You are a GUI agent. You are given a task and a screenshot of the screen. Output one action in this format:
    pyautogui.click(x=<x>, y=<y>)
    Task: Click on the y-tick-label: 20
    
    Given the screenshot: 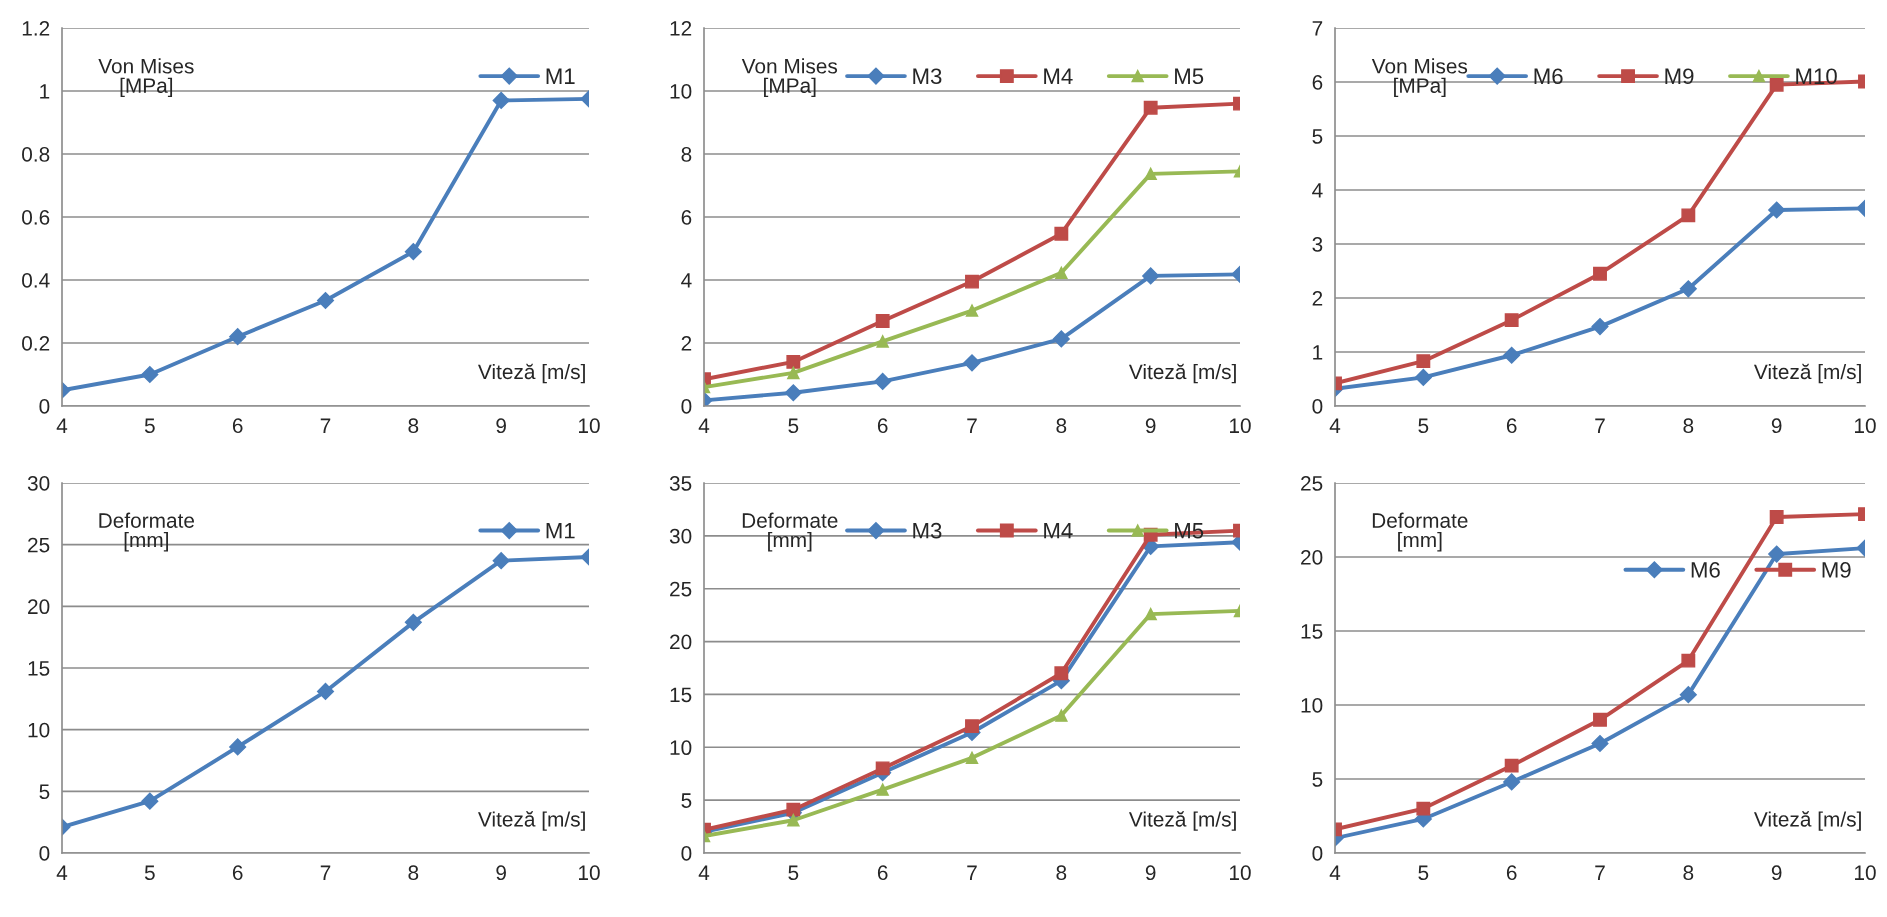 What is the action you would take?
    pyautogui.click(x=681, y=642)
    